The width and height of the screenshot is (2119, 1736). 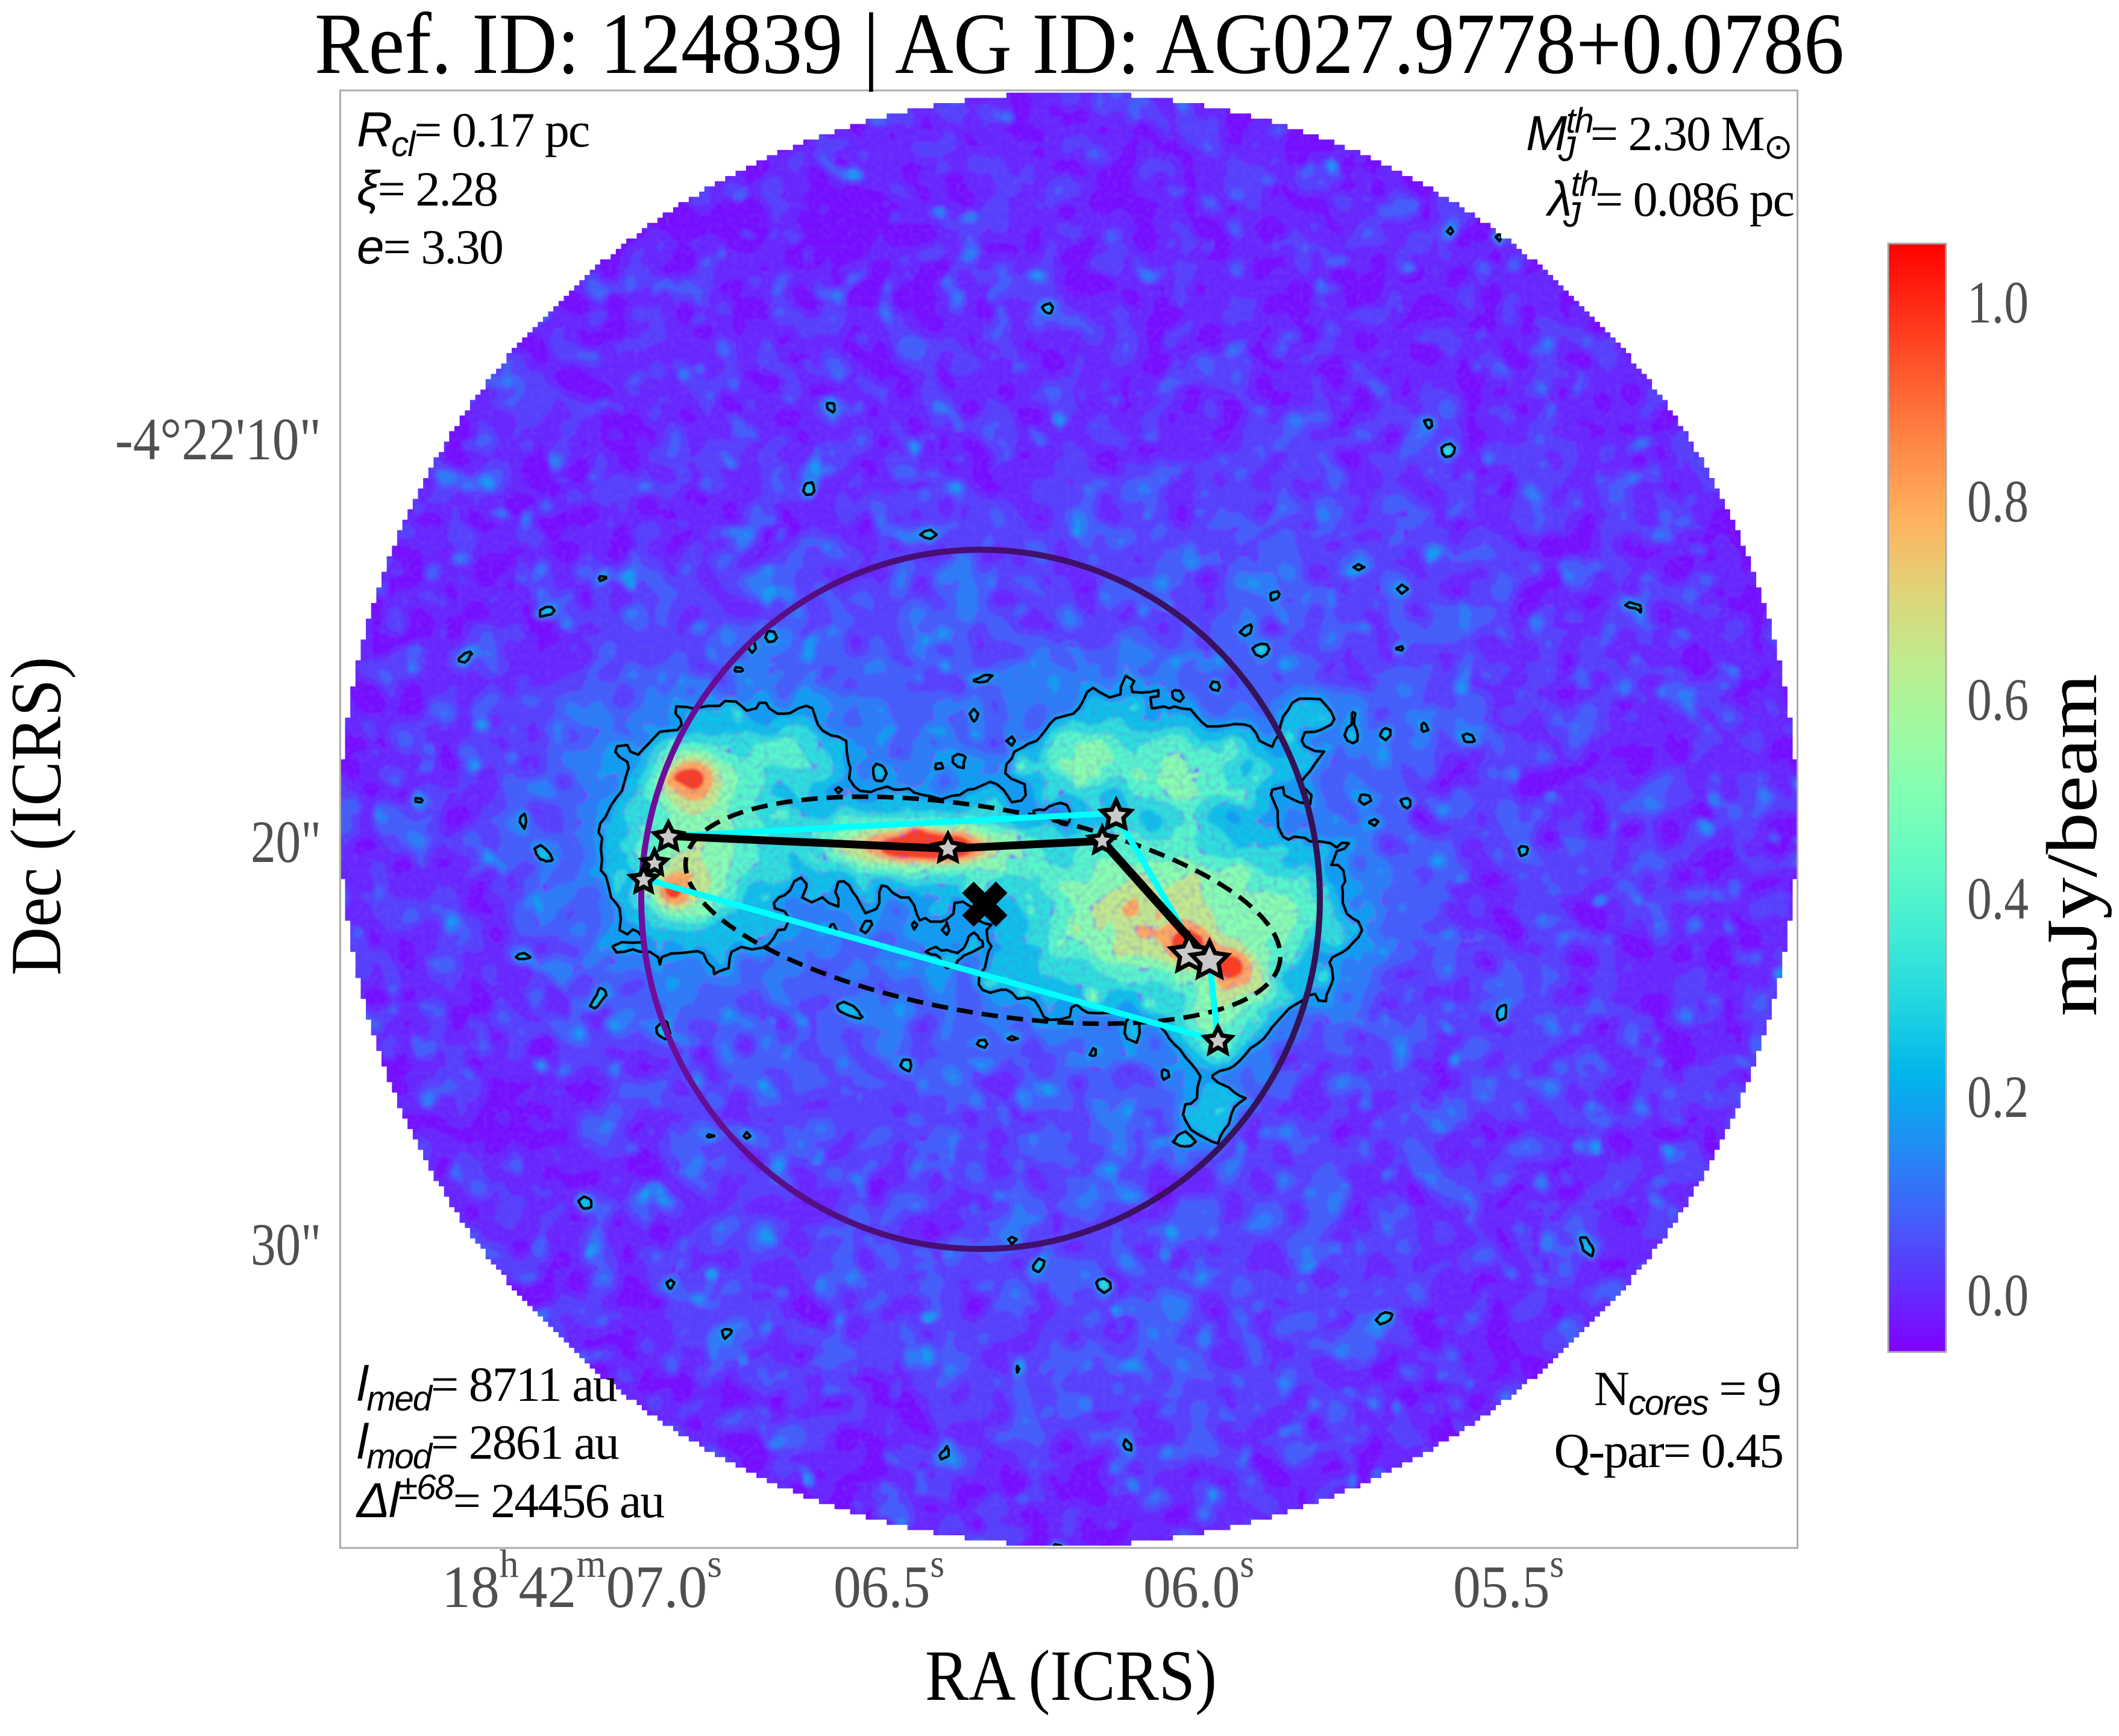 I want to click on svg-text: 06.5s, so click(x=888, y=1581).